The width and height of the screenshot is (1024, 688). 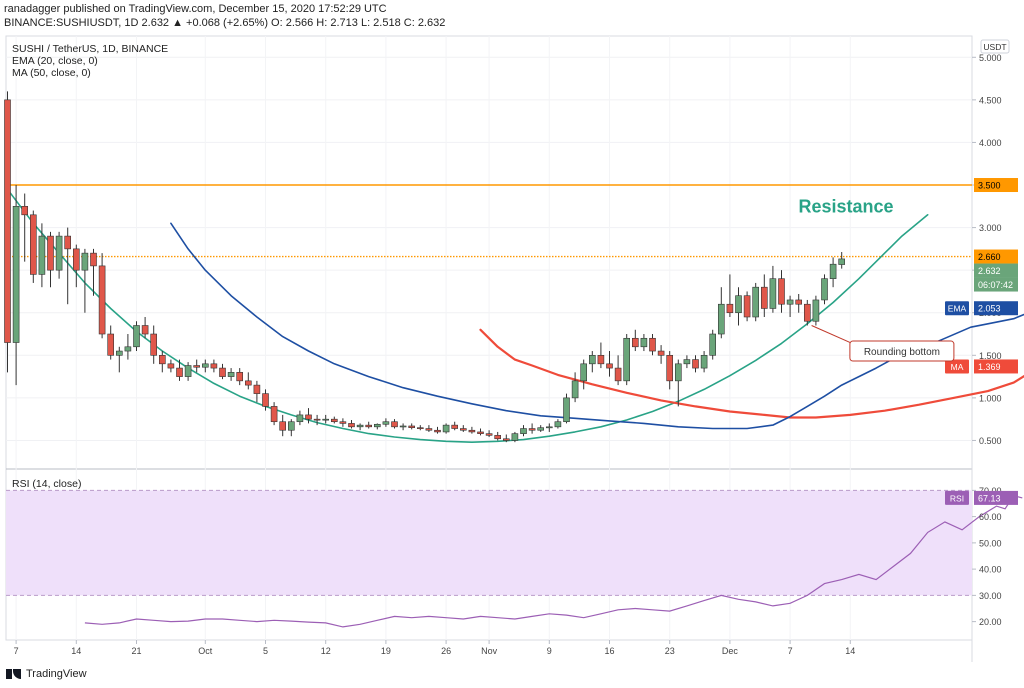 What do you see at coordinates (90, 49) in the screenshot?
I see `legend-symbol: SUSHI / TetherUS, 1D, BINANCE` at bounding box center [90, 49].